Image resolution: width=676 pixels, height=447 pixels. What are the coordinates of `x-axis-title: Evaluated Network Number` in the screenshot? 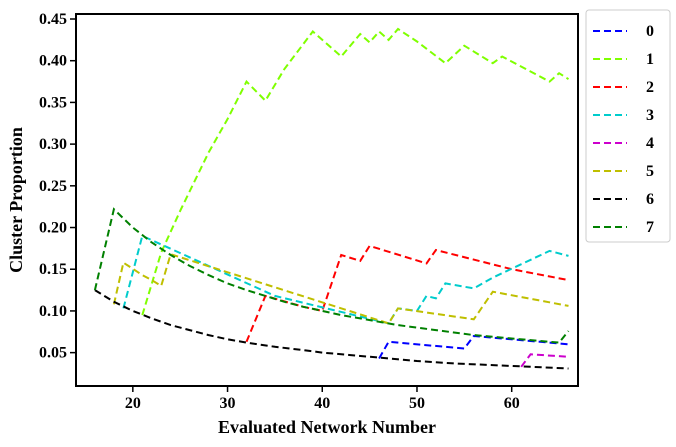 It's located at (327, 427).